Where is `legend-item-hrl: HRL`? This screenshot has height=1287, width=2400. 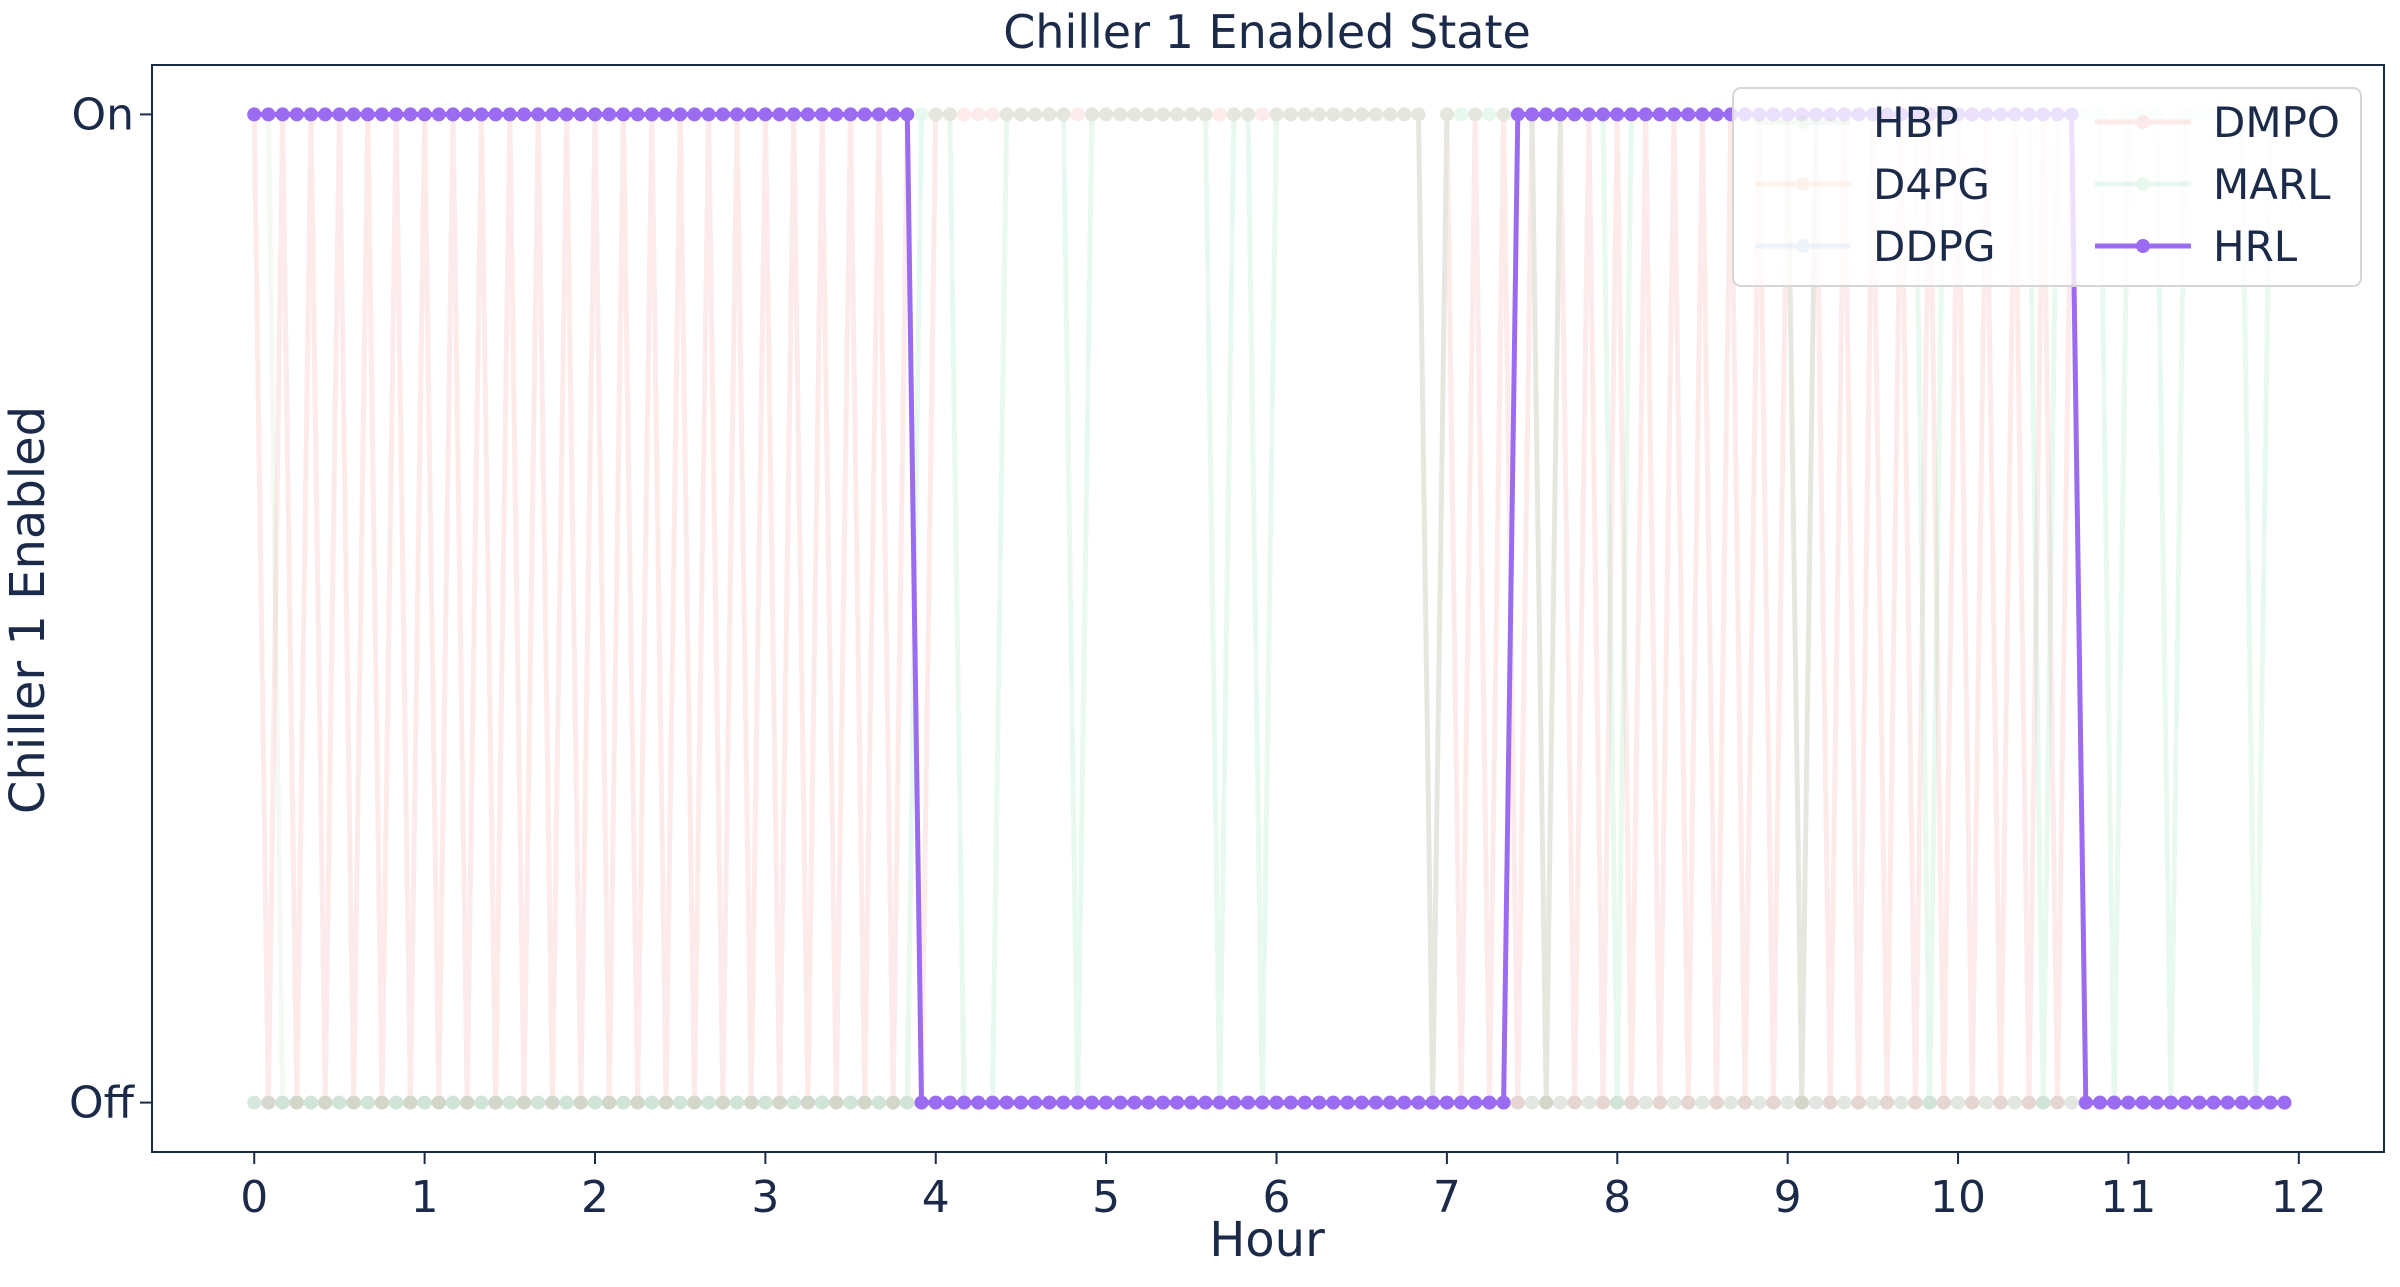 legend-item-hrl: HRL is located at coordinates (2196, 246).